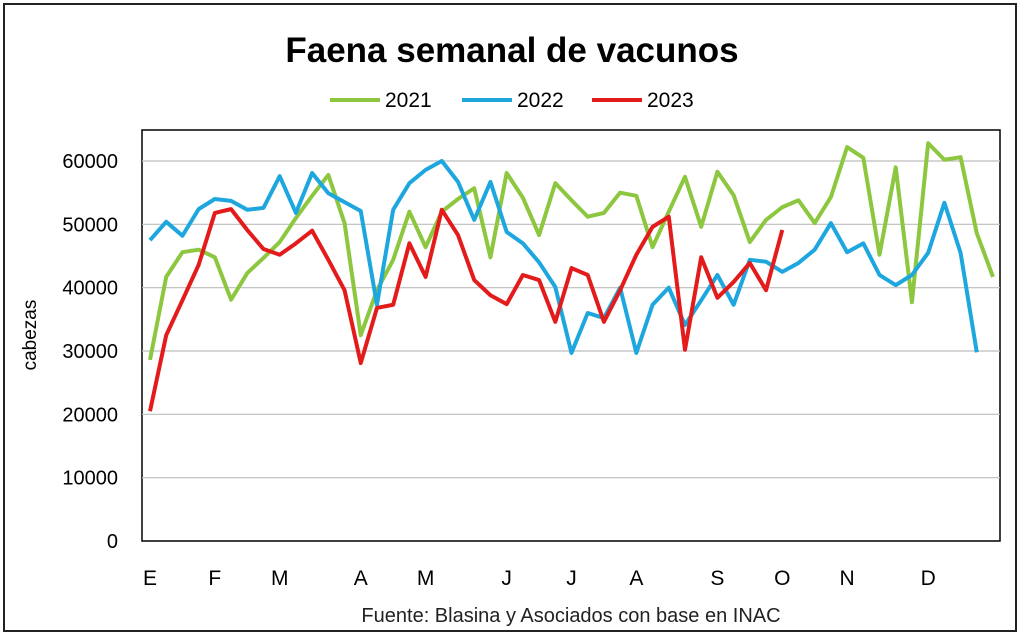  Describe the element at coordinates (90, 479) in the screenshot. I see `y-tick-label: 10000` at that location.